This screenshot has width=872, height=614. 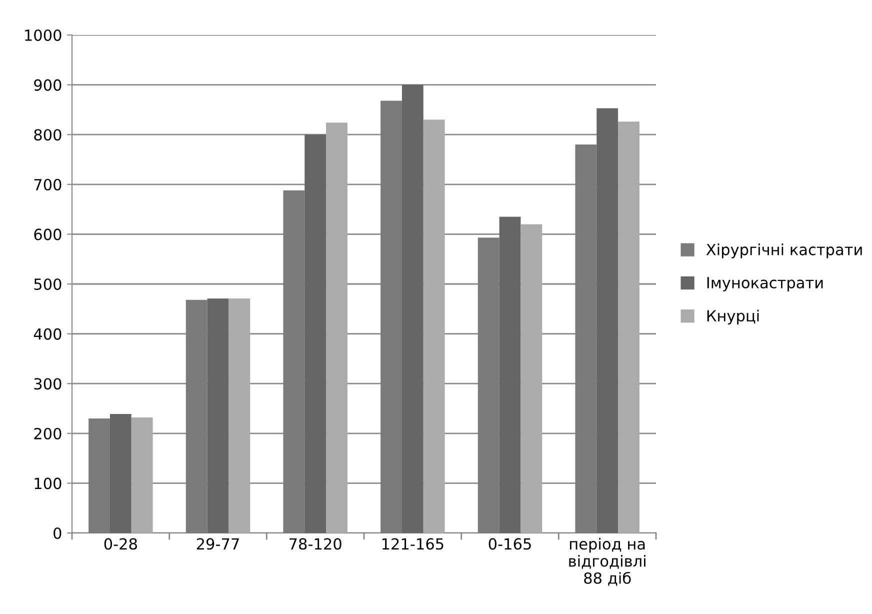 I want to click on legend-label: Імунокастрати, so click(x=765, y=284).